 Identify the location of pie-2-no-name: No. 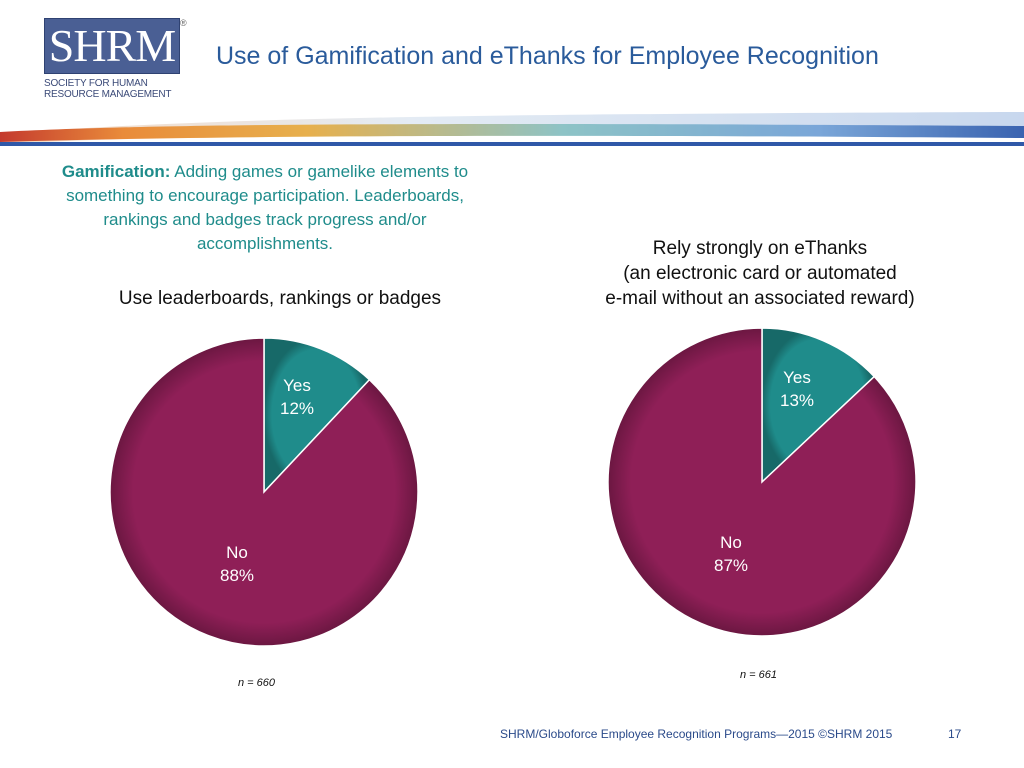
(731, 542).